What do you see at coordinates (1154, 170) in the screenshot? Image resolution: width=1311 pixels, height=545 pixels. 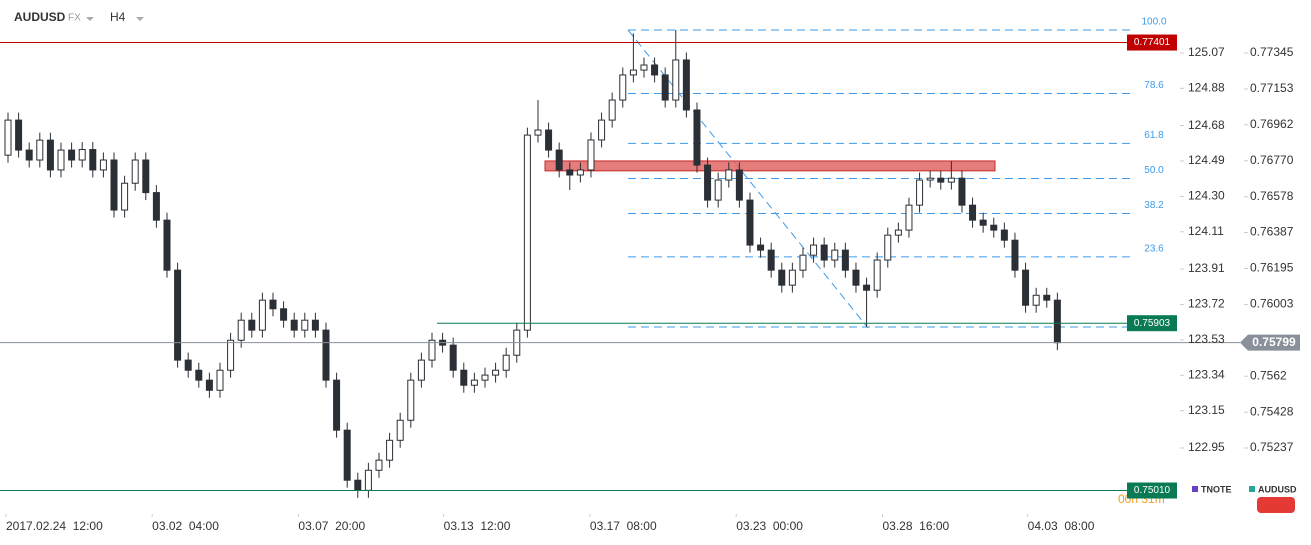 I see `fib-label: 50.0` at bounding box center [1154, 170].